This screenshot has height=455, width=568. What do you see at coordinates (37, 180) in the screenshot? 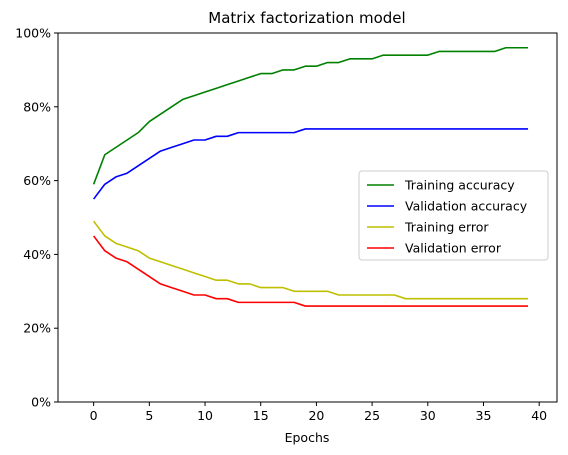
I see `y-tick-label: 60%` at bounding box center [37, 180].